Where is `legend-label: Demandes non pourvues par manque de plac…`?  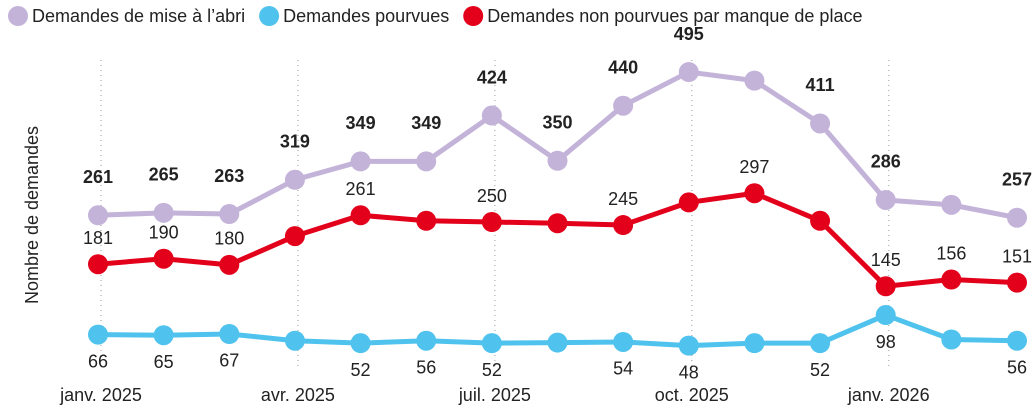 legend-label: Demandes non pourvues par manque de plac… is located at coordinates (674, 16).